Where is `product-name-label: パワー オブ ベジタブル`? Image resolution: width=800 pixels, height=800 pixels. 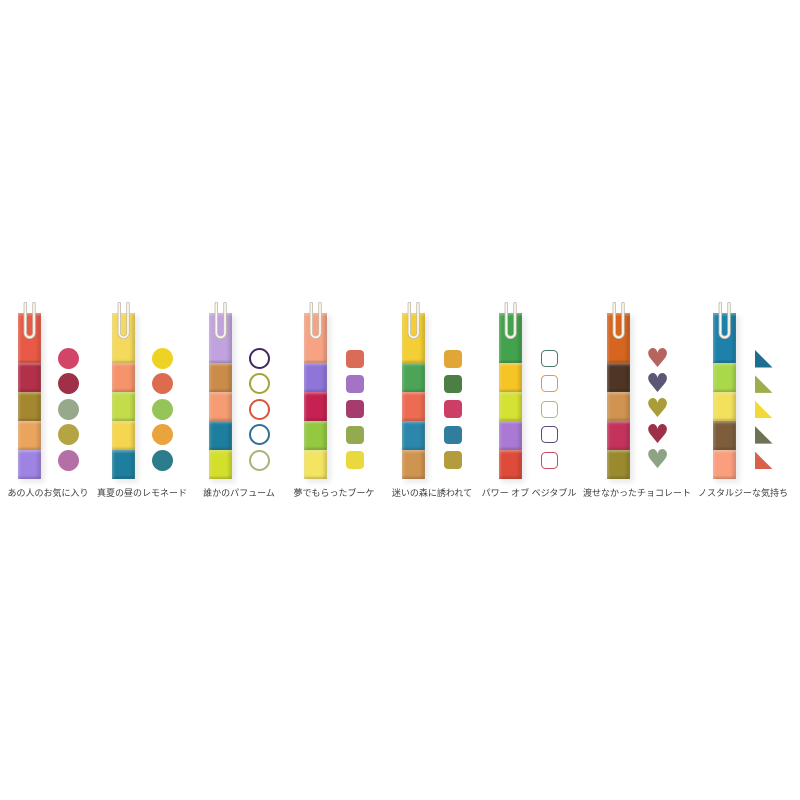
product-name-label: パワー オブ ベジタブル is located at coordinates (529, 493).